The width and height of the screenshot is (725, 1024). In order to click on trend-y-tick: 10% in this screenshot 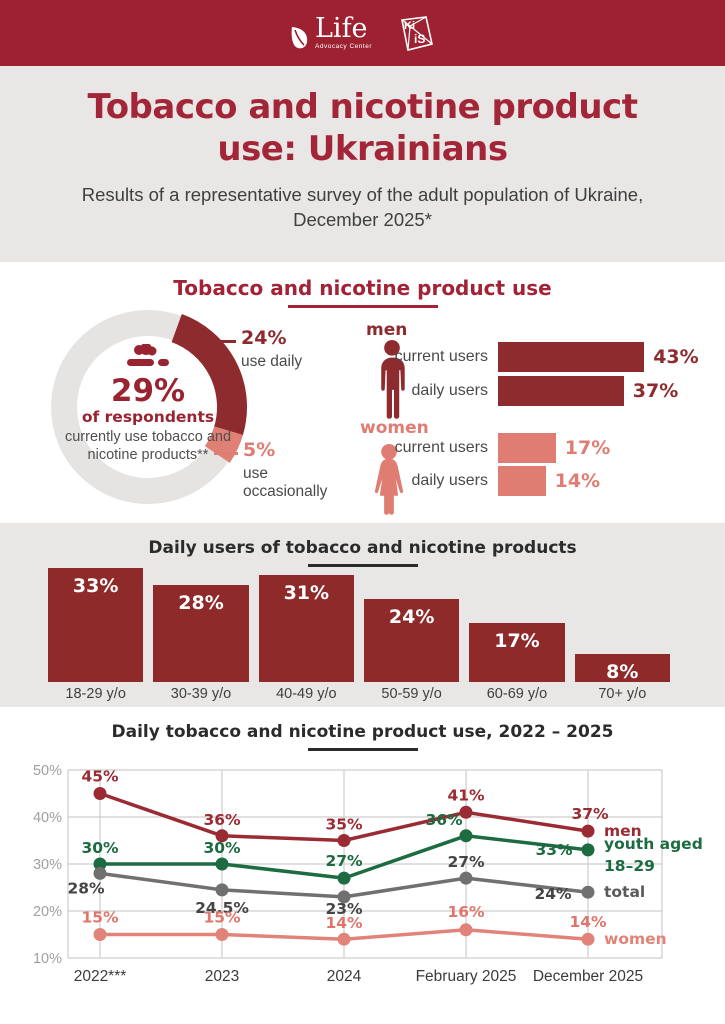, I will do `click(47, 959)`.